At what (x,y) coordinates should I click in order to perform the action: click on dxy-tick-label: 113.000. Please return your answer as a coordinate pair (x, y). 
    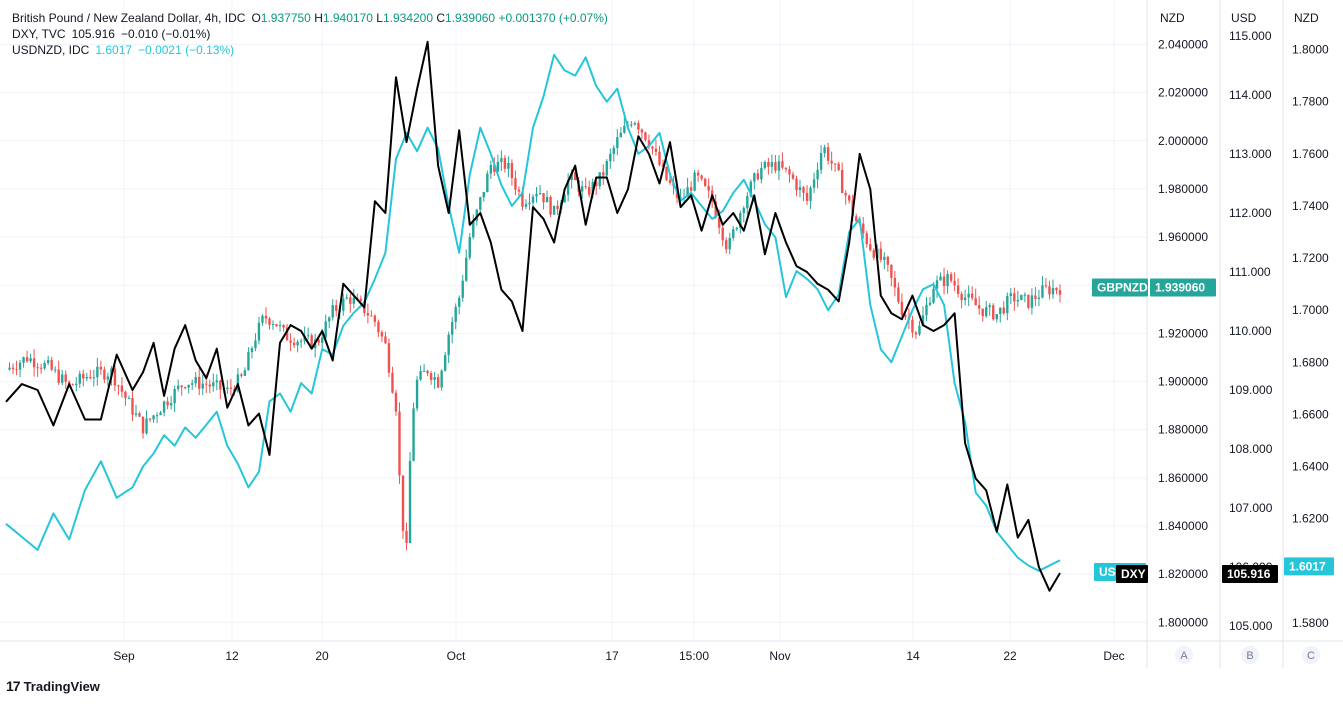
    Looking at the image, I should click on (1250, 154).